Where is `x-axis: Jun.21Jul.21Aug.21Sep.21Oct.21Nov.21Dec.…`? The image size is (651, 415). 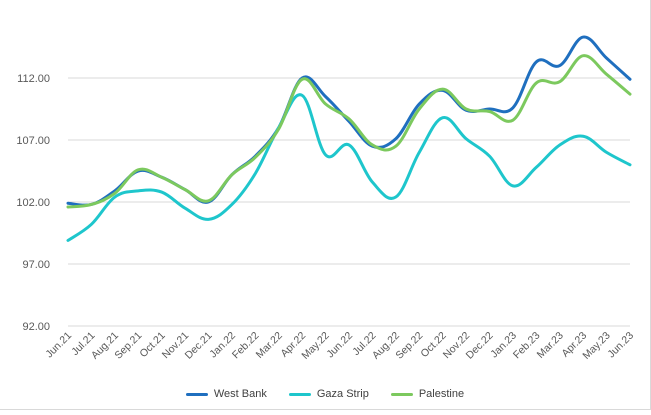
x-axis: Jun.21Jul.21Aug.21Sep.21Oct.21Nov.21Dec.… is located at coordinates (339, 346).